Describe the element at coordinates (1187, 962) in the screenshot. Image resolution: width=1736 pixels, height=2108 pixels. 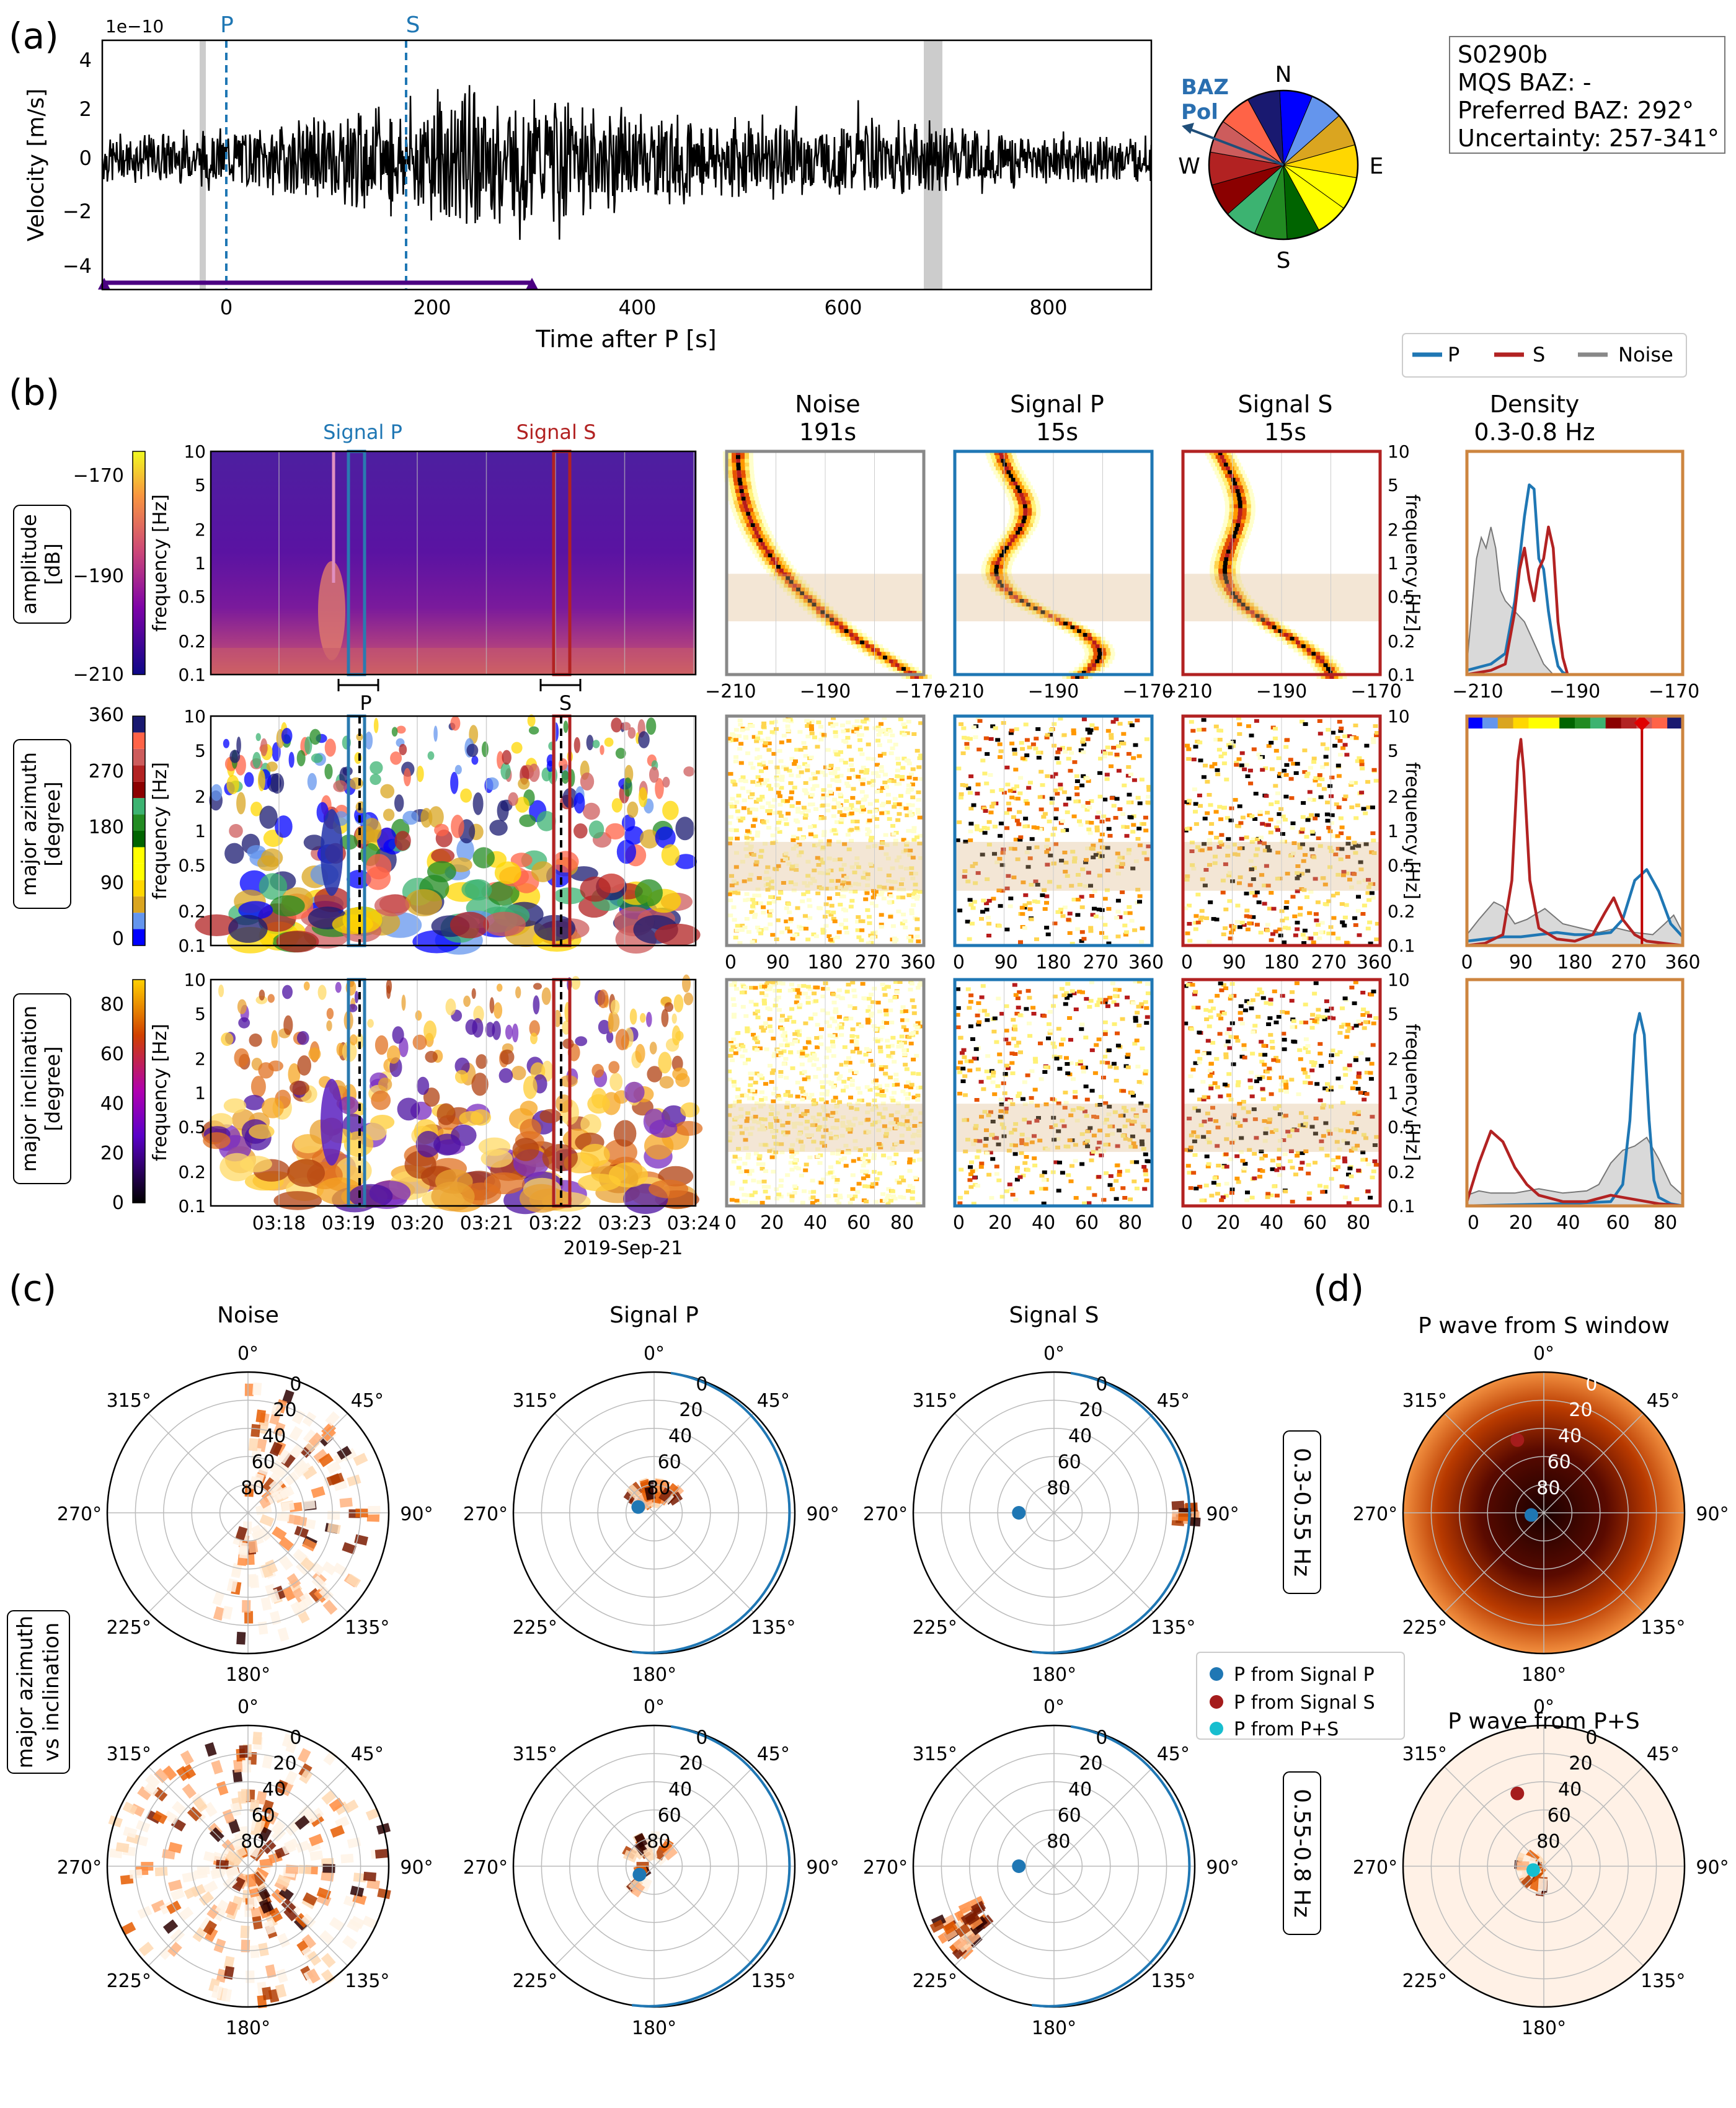
I see `hist-xtick: 0` at that location.